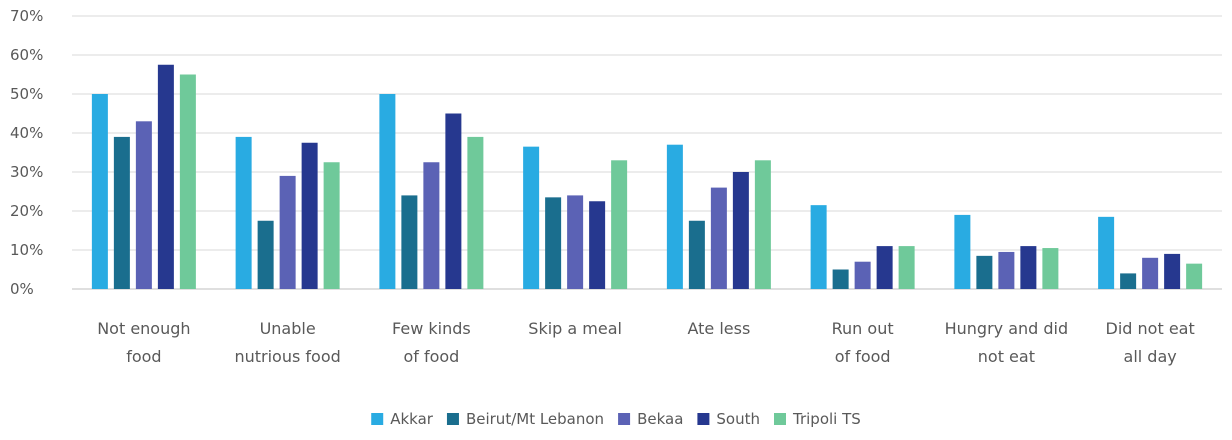 Image resolution: width=1232 pixels, height=440 pixels. I want to click on y-tick-label: 40%, so click(26, 133).